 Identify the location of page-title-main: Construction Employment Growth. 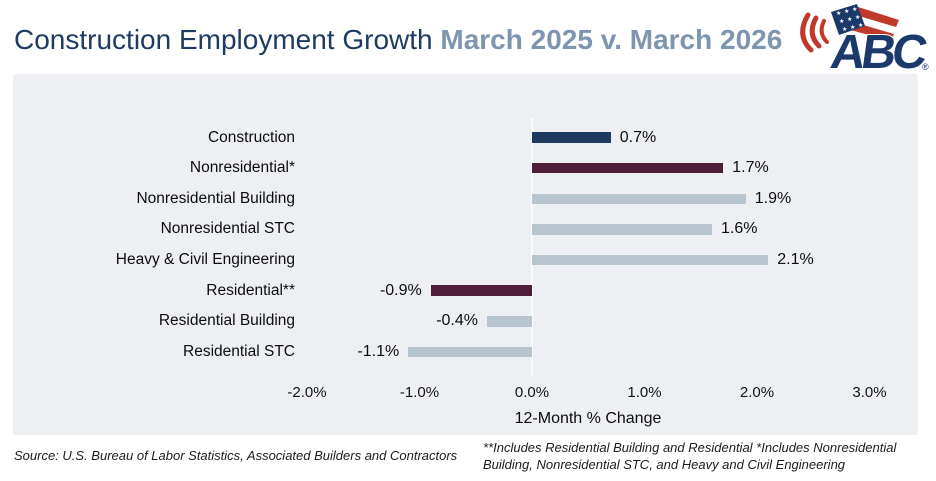
(227, 39).